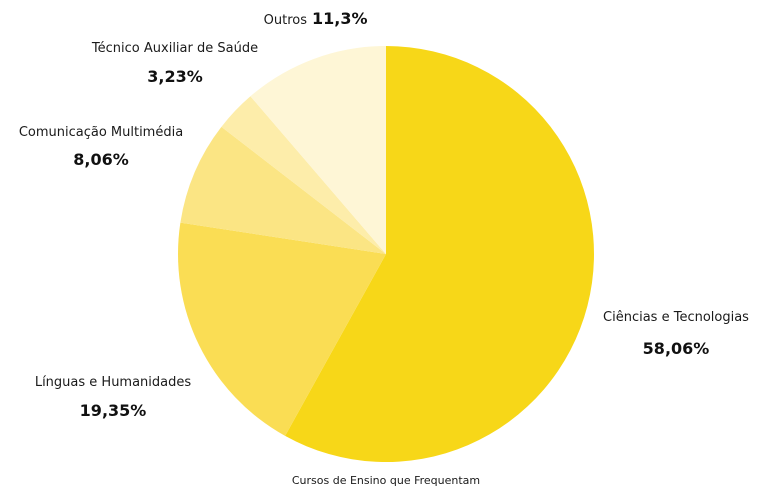 The image size is (759, 490). What do you see at coordinates (281, 329) in the screenshot?
I see `pie-slice-linguas-e-humanidades` at bounding box center [281, 329].